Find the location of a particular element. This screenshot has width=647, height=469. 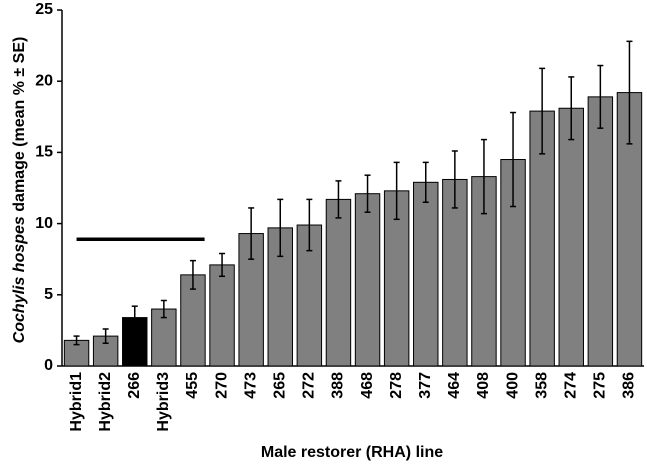

y-title-rest: damage (mean % ± SE) is located at coordinates (19, 127).